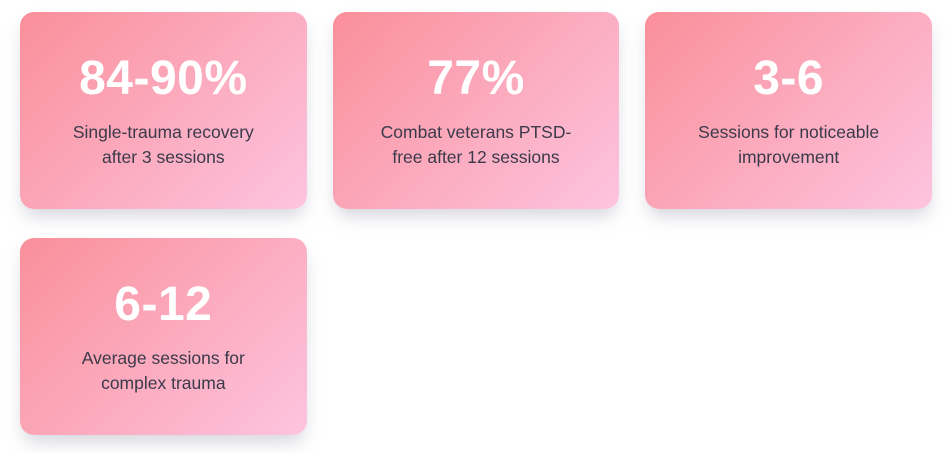 The width and height of the screenshot is (952, 453). Describe the element at coordinates (789, 78) in the screenshot. I see `stat-value: 3-6` at that location.